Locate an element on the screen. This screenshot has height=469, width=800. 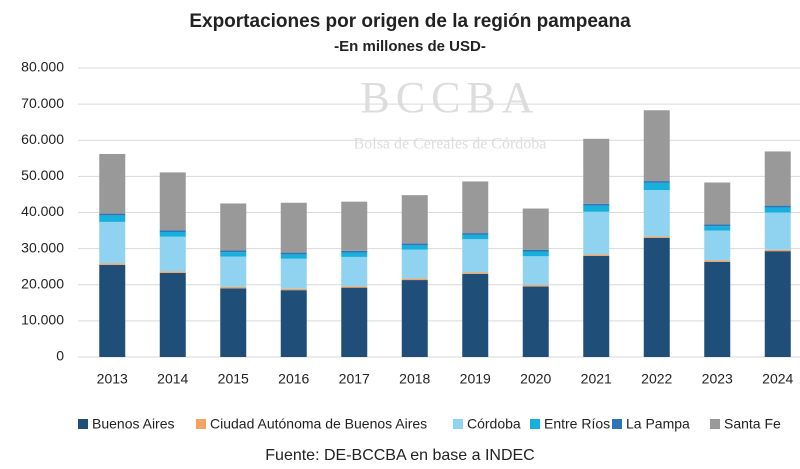
x-tick-label: 2022 is located at coordinates (656, 379).